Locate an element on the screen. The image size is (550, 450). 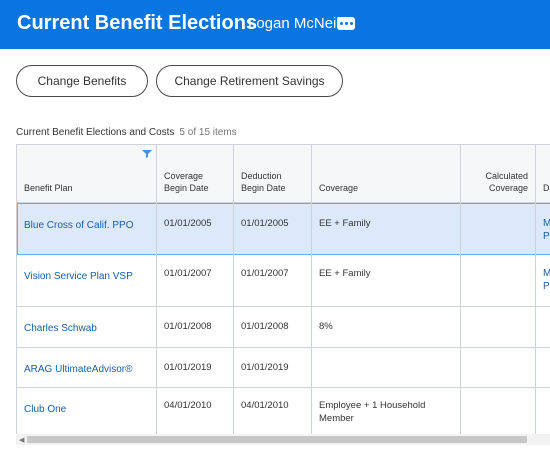
deduction-begin-date: 01/01/2019 is located at coordinates (265, 367).